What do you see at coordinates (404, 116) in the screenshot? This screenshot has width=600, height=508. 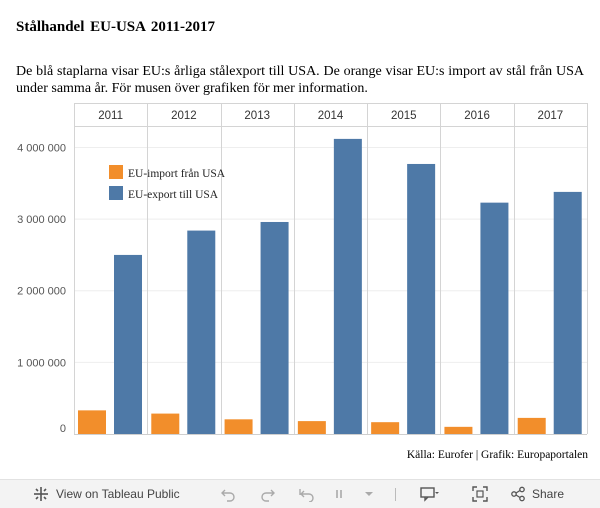 I see `category-label: 2015` at bounding box center [404, 116].